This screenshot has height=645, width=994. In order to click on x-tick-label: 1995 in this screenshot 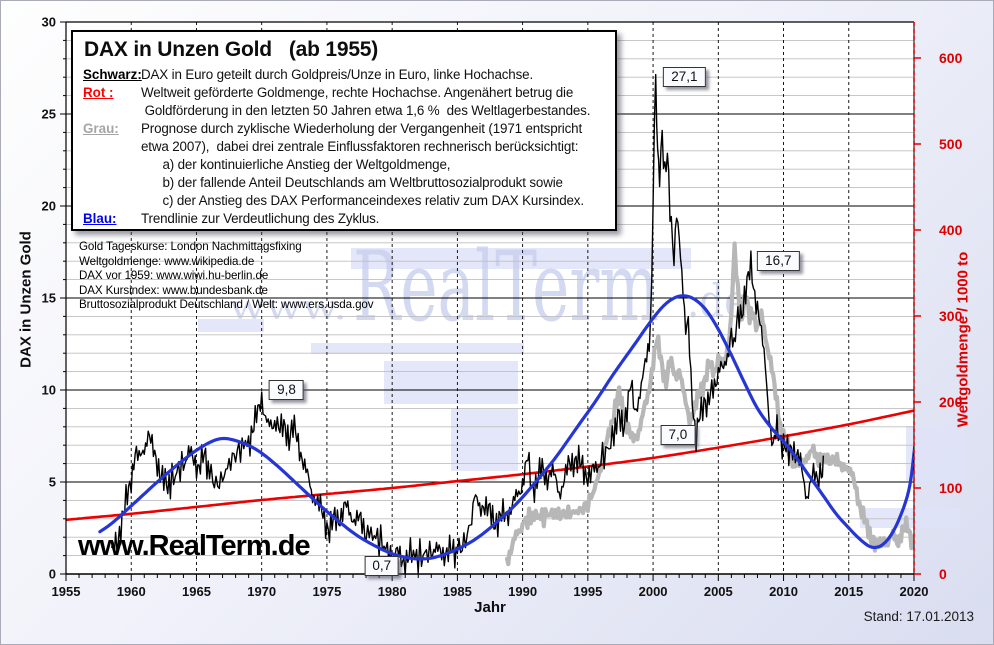, I will do `click(587, 591)`.